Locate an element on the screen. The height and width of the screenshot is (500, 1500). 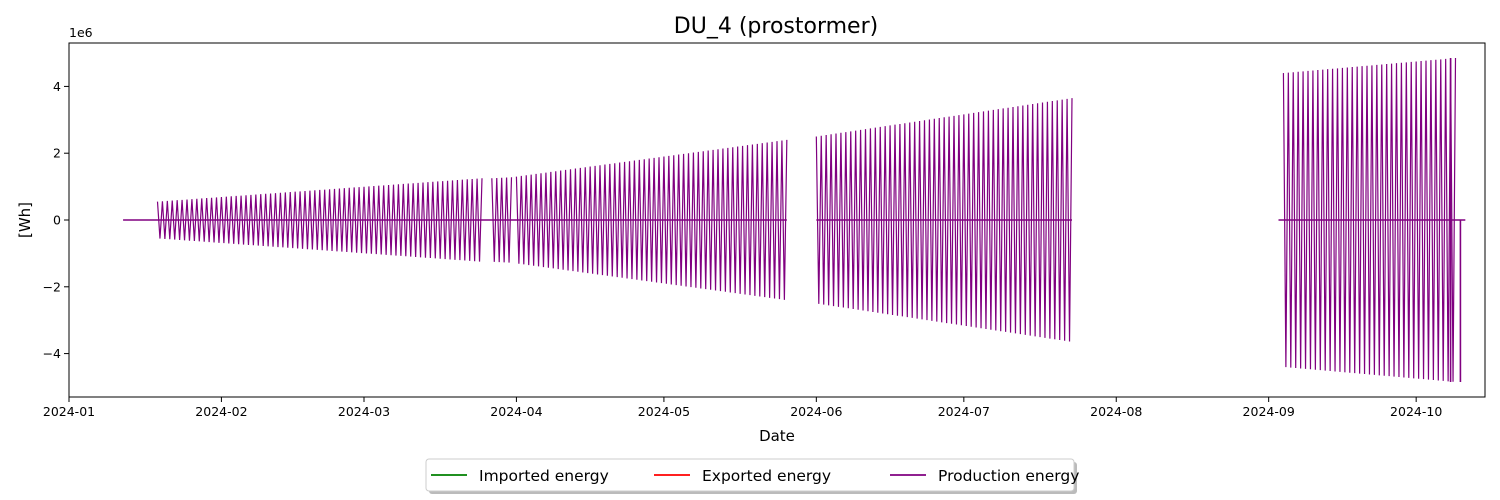
x-tick-label: 2024-09 is located at coordinates (1269, 411).